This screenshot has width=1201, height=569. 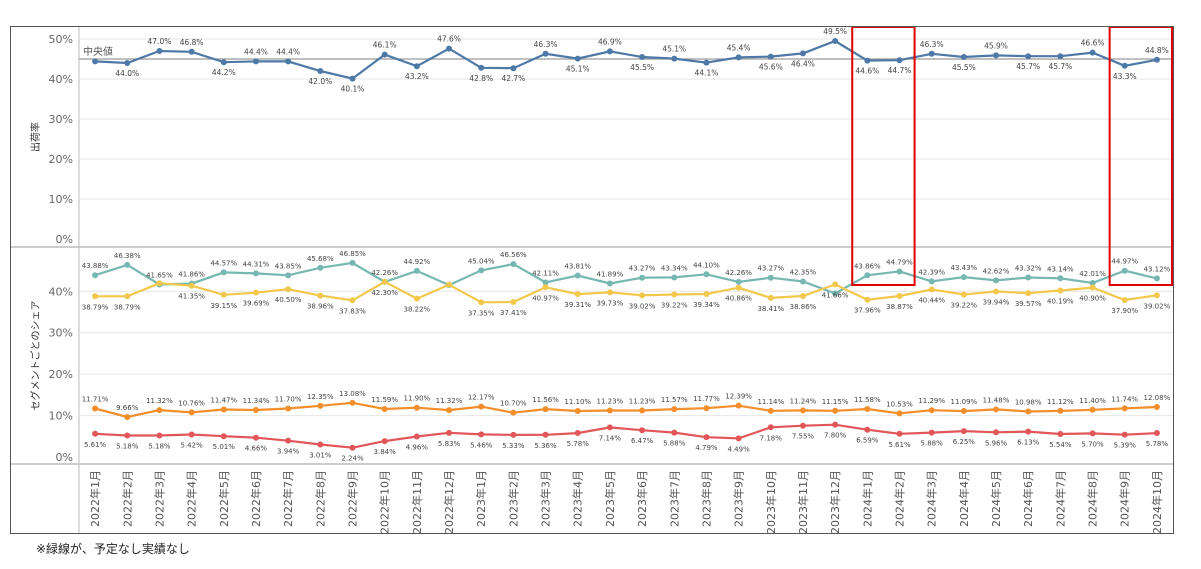 I want to click on data-label: 45.5%, so click(x=642, y=67).